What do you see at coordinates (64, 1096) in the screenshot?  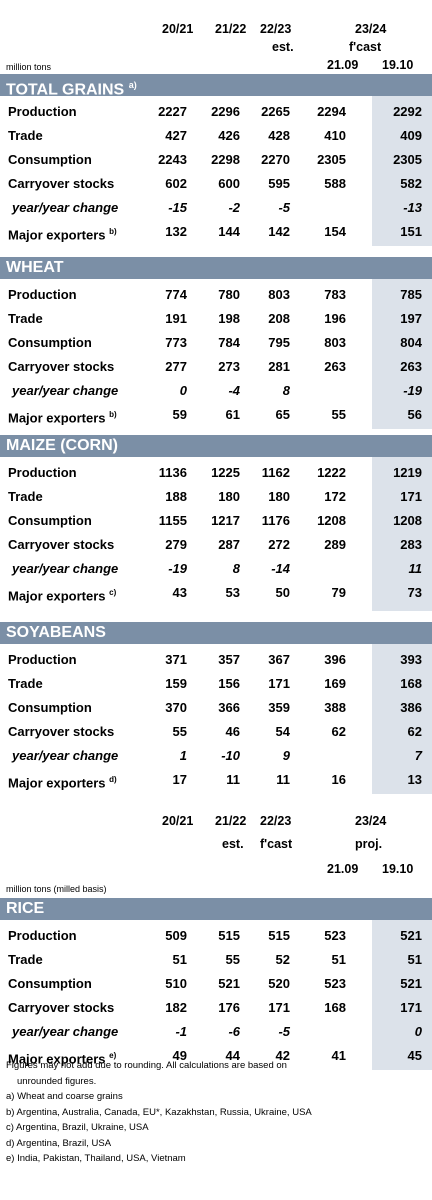 I see `footnote: a) Wheat and coarse grains` at bounding box center [64, 1096].